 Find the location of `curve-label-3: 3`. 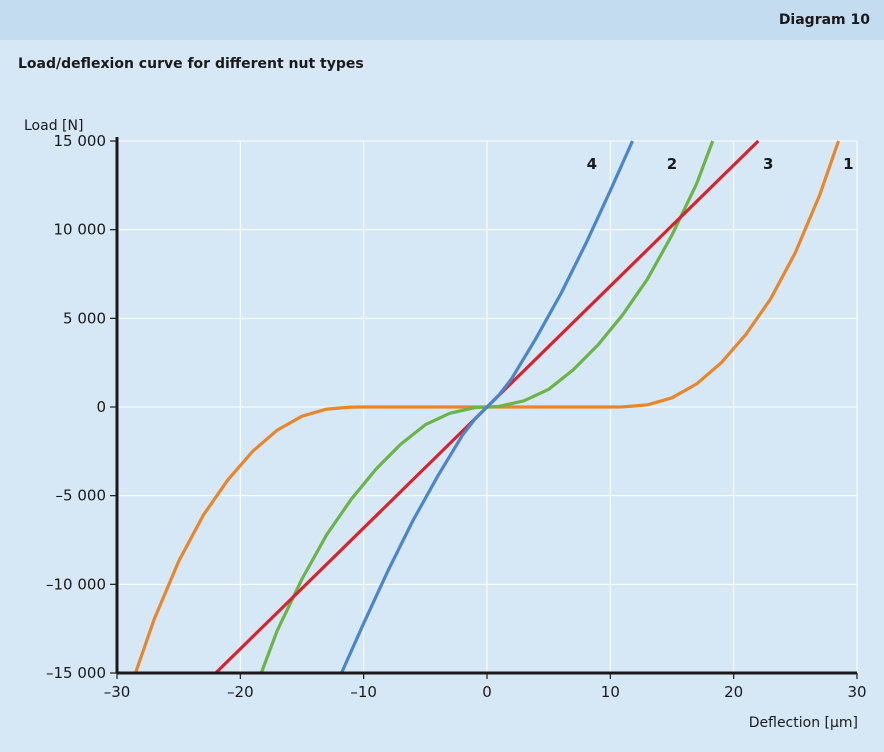

curve-label-3: 3 is located at coordinates (768, 164).